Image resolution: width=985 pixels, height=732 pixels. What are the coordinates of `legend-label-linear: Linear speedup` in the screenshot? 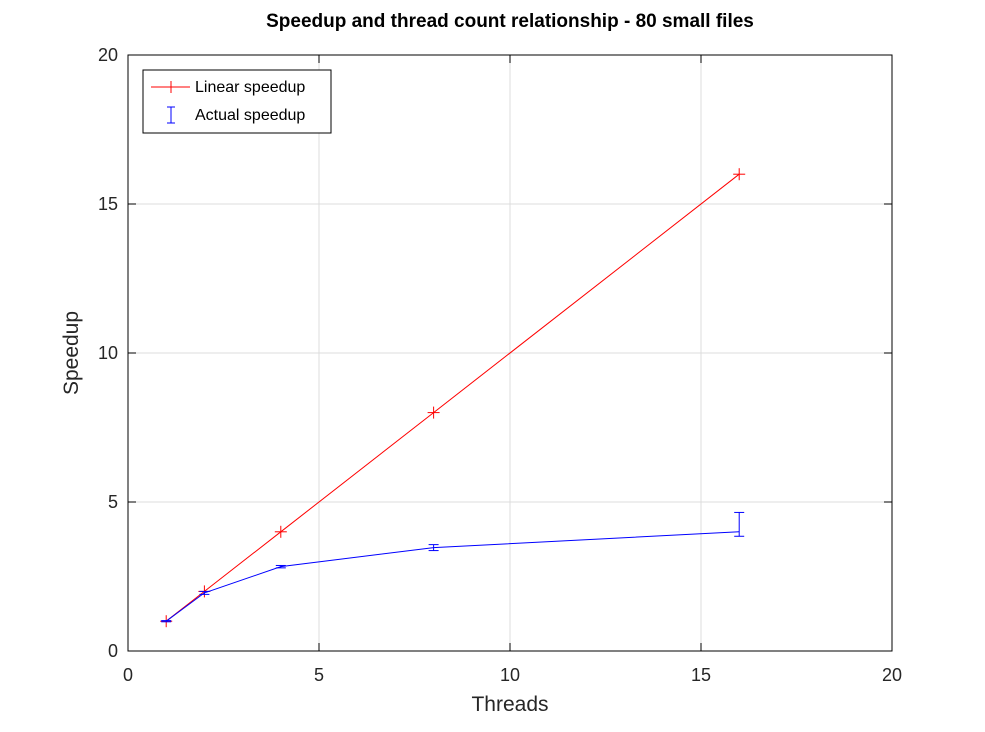 It's located at (250, 87).